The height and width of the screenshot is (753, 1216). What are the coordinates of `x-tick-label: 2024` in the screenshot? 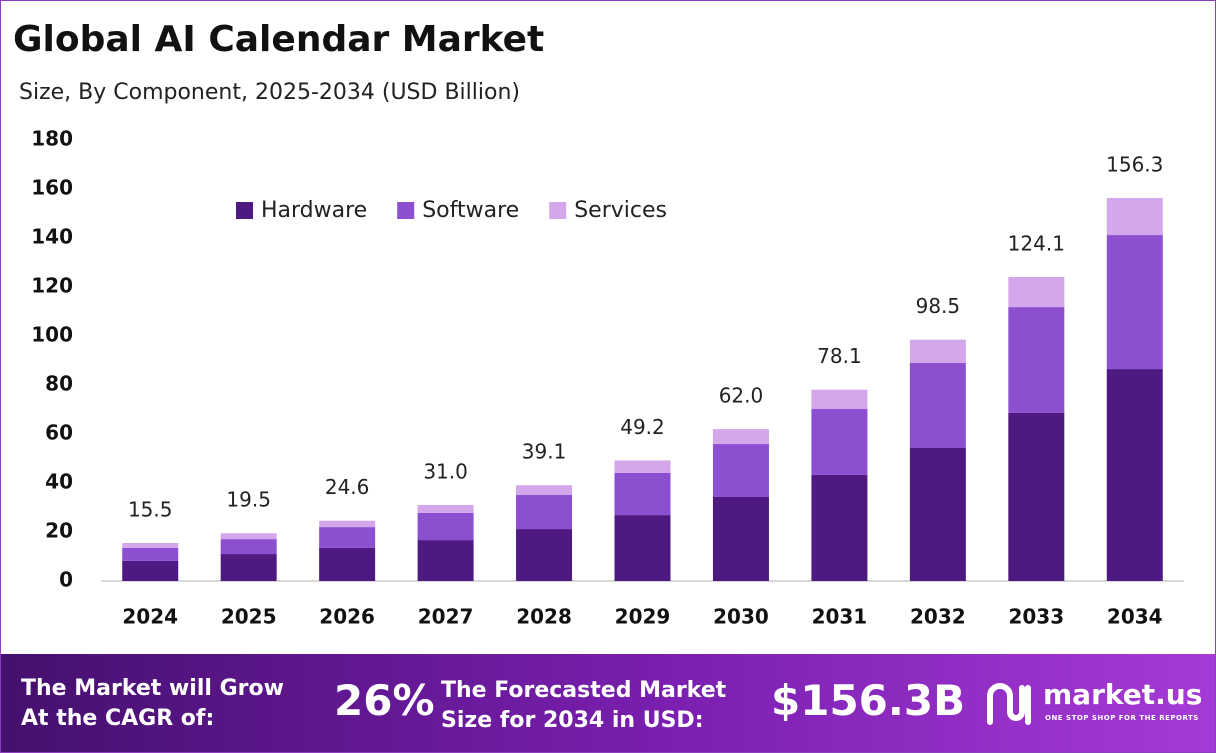 It's located at (150, 617).